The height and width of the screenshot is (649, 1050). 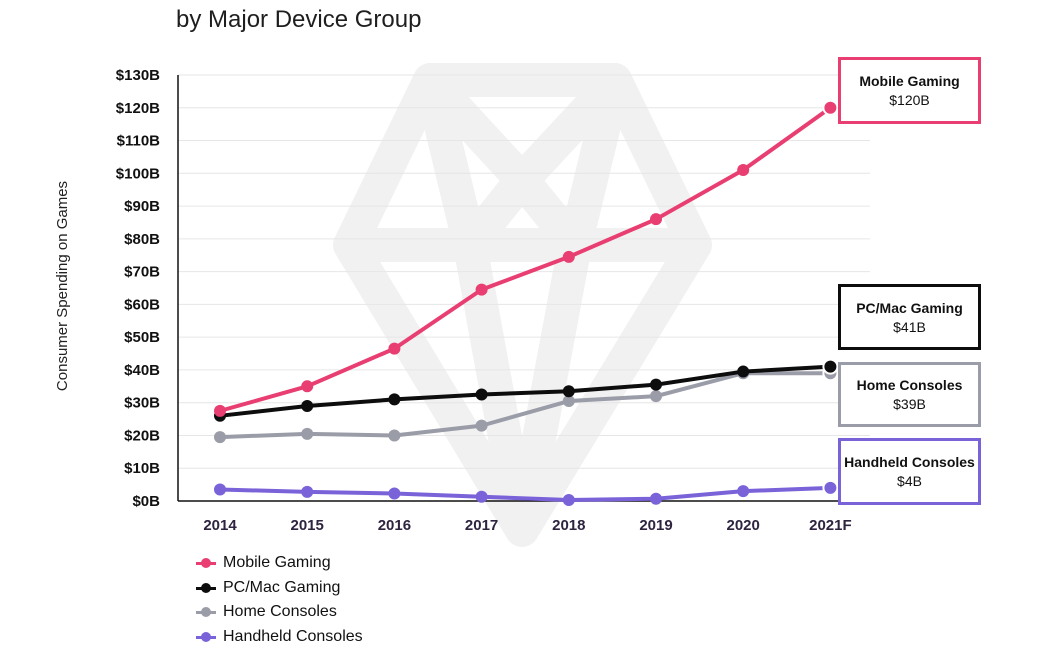 I want to click on legend-item: Home Consoles, so click(x=279, y=612).